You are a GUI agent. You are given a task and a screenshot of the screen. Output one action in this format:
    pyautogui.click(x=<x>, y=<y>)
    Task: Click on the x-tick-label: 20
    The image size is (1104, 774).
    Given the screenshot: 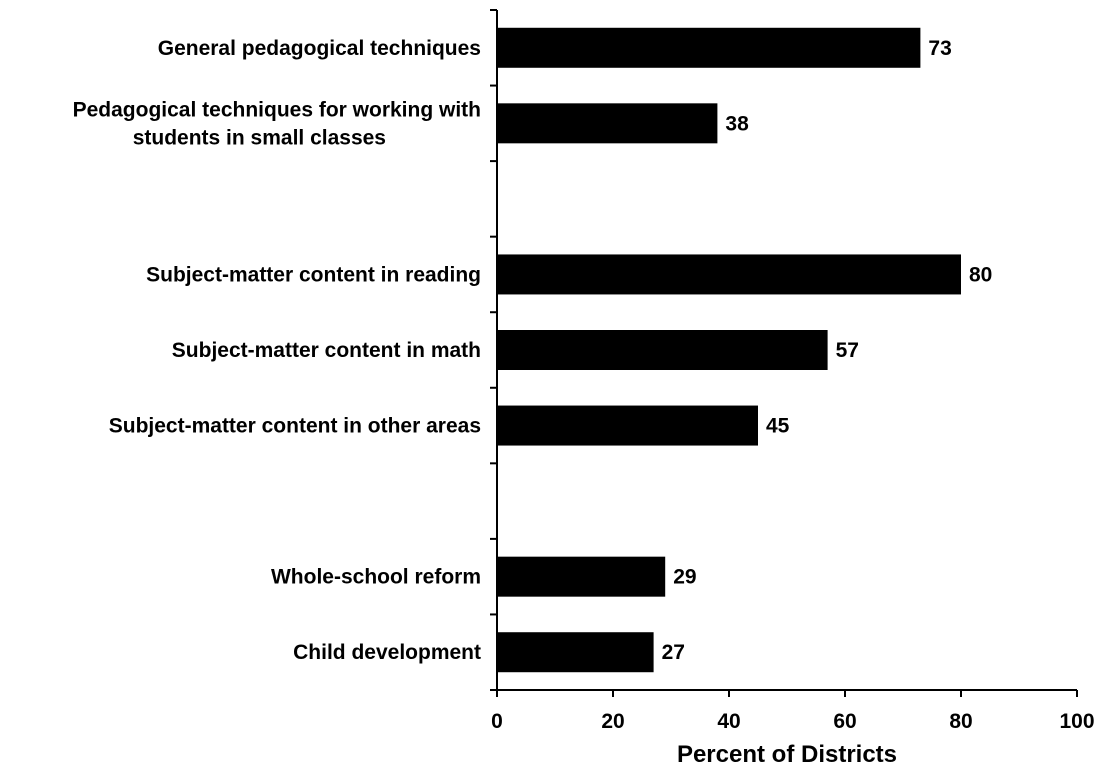 What is the action you would take?
    pyautogui.click(x=612, y=721)
    